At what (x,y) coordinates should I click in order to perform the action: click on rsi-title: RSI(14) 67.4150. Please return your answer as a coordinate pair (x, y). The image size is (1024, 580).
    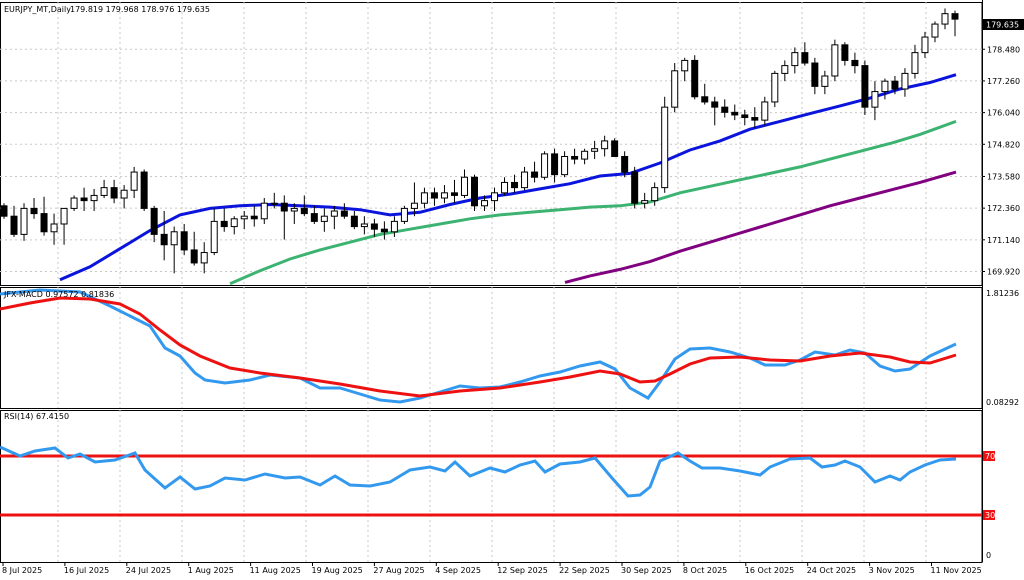
    Looking at the image, I should click on (36, 416).